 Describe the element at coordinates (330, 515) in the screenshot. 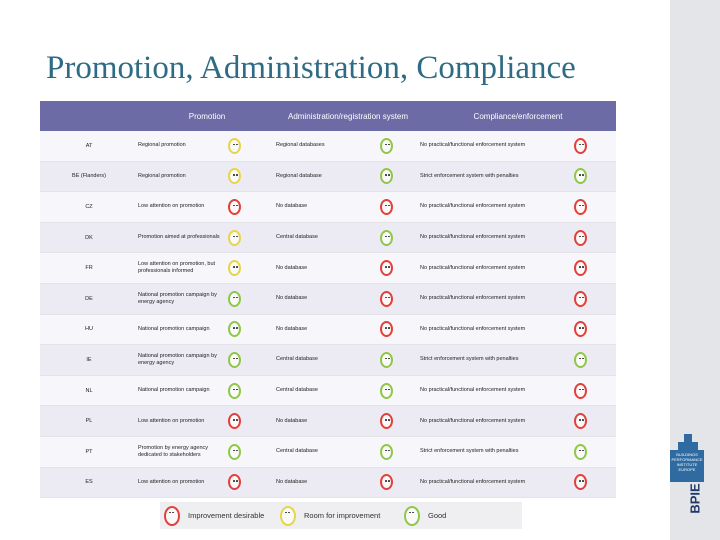

I see `legend-item-room-for-improvement: Room for improvement` at that location.